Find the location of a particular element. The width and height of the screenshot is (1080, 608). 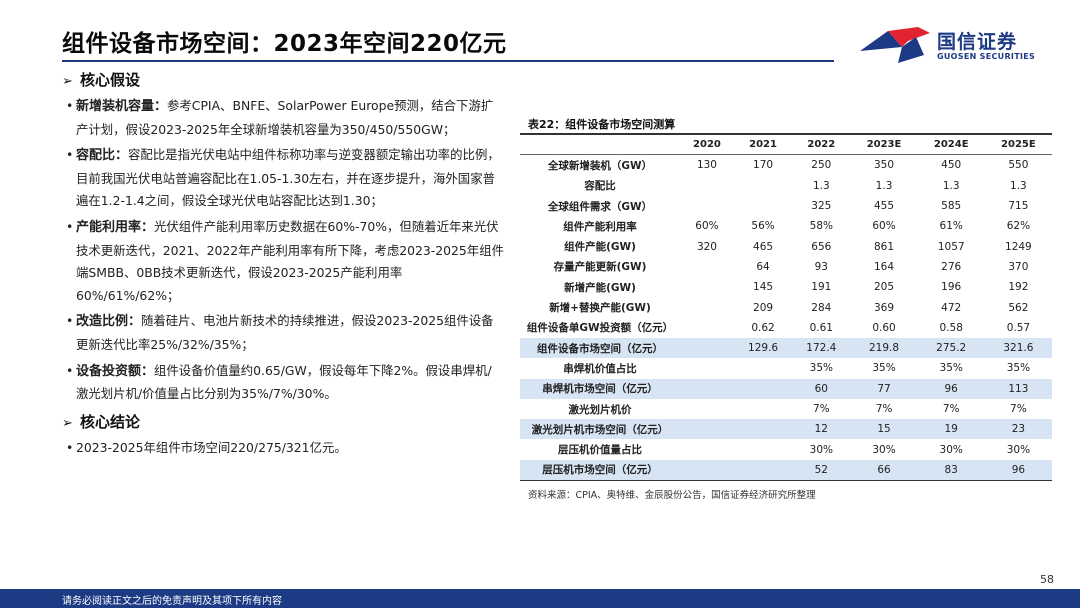

table-cell: 196 is located at coordinates (951, 287).